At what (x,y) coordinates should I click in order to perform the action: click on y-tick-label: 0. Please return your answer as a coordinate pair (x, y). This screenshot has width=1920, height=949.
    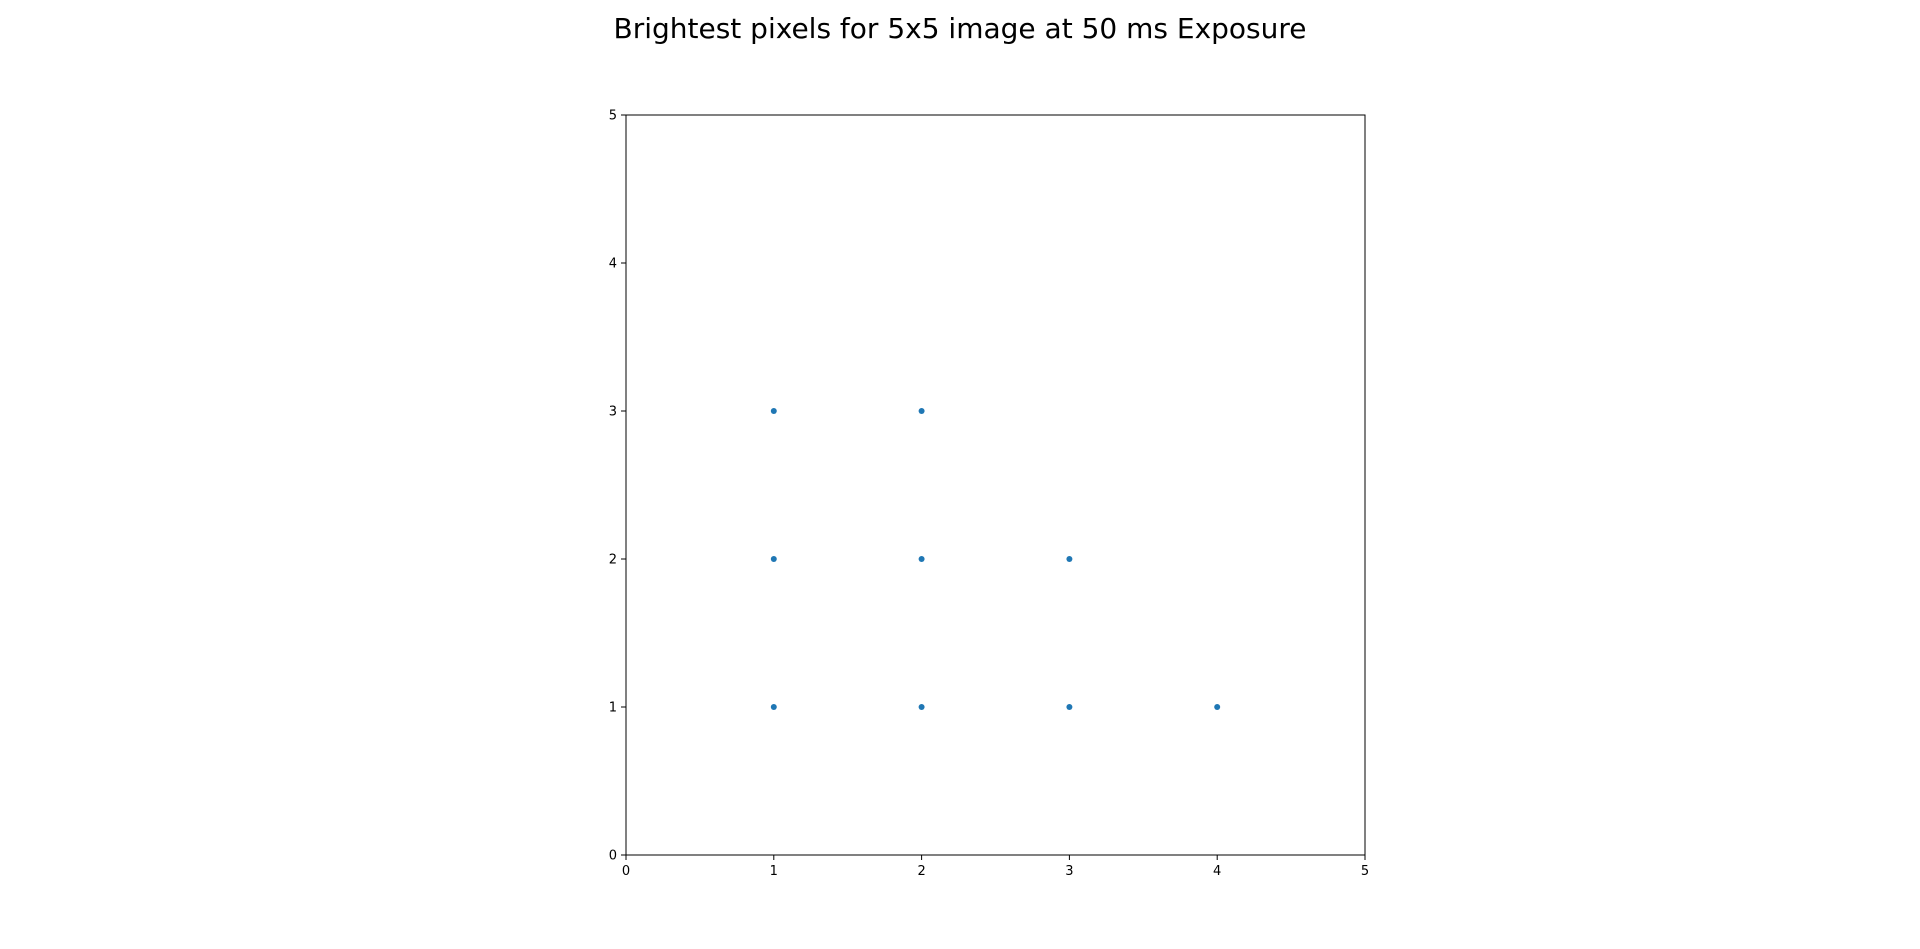
    Looking at the image, I should click on (613, 856).